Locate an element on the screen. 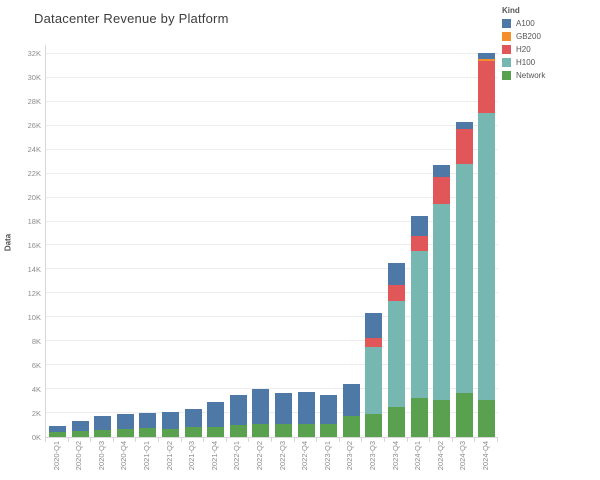  x-tick-label: 2023-Q3 is located at coordinates (372, 456).